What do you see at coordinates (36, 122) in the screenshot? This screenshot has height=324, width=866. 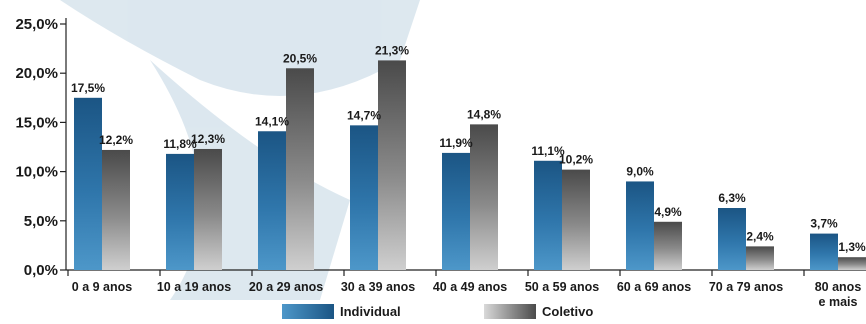 I see `y-tick-label: 15,0%` at bounding box center [36, 122].